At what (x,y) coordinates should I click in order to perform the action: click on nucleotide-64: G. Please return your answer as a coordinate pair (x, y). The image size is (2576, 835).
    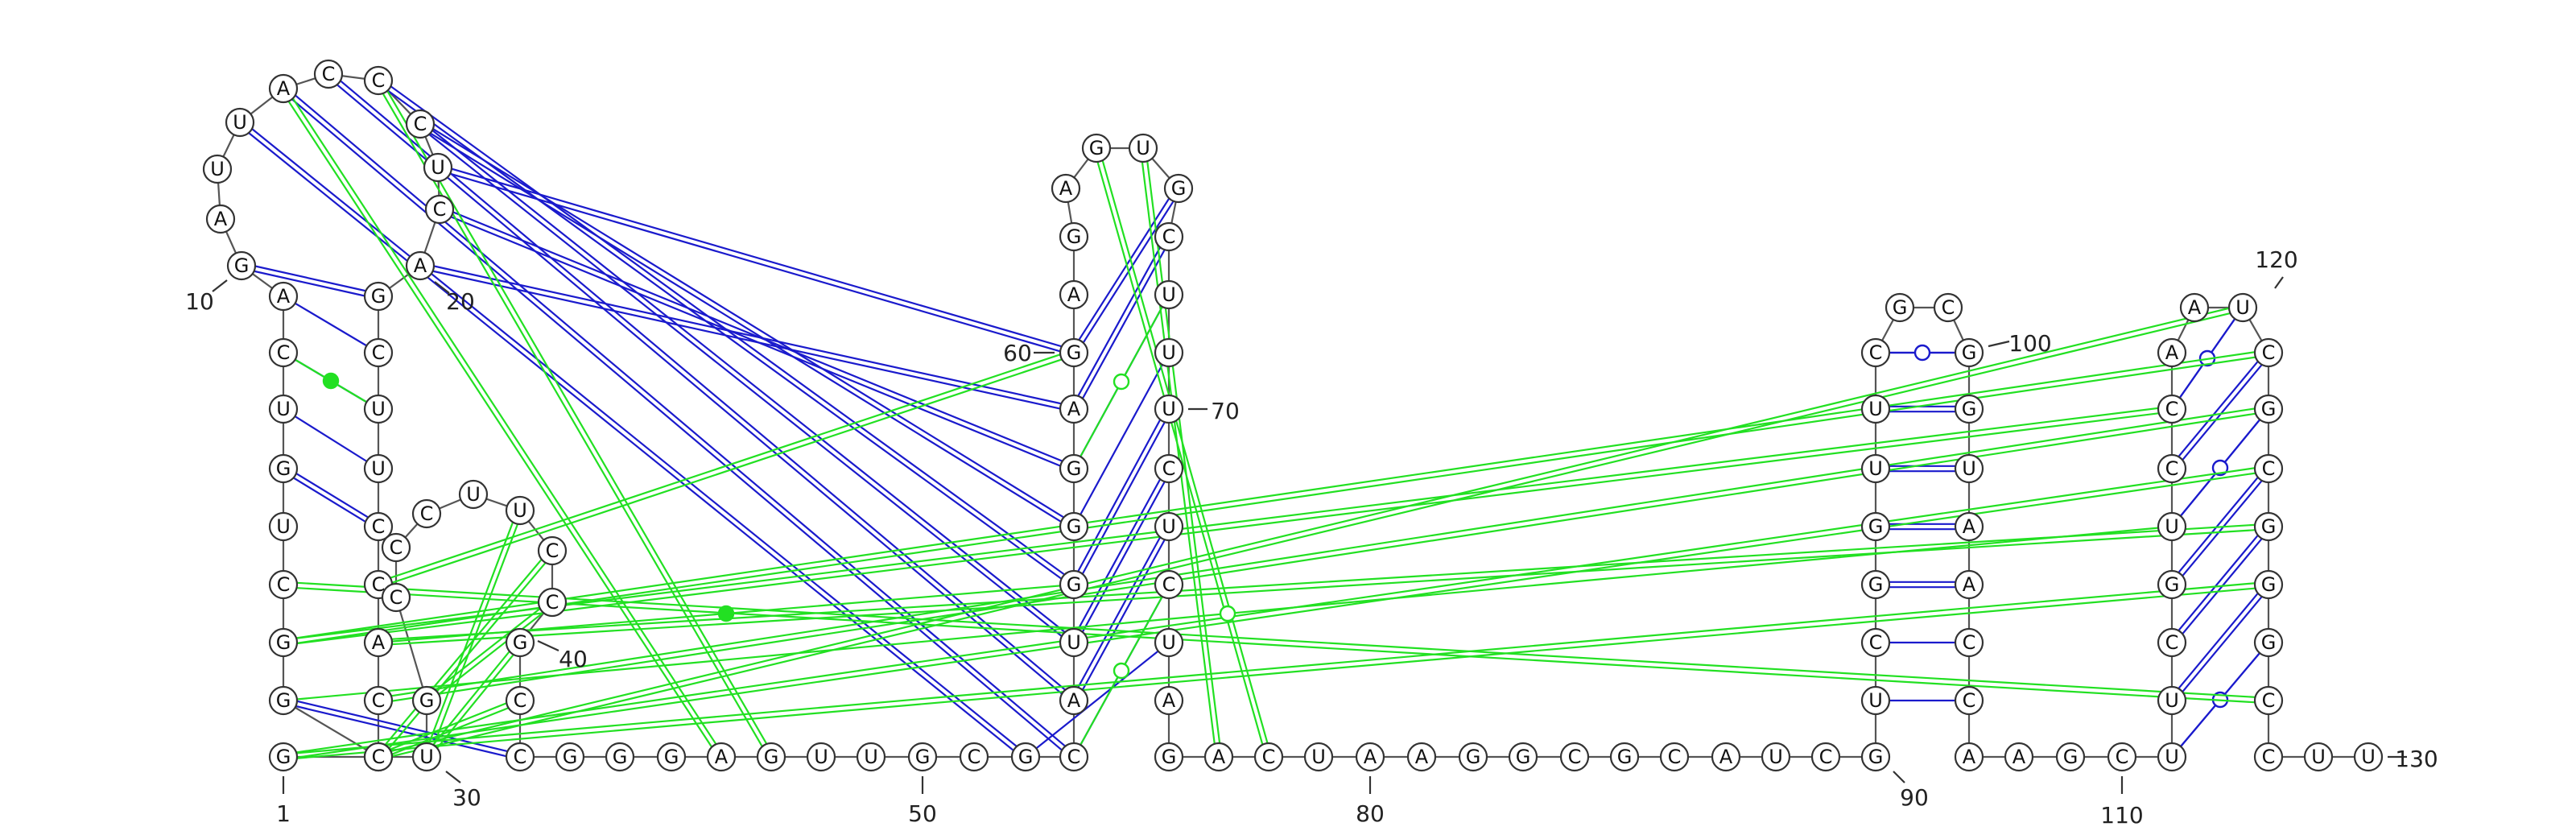
    Looking at the image, I should click on (1096, 148).